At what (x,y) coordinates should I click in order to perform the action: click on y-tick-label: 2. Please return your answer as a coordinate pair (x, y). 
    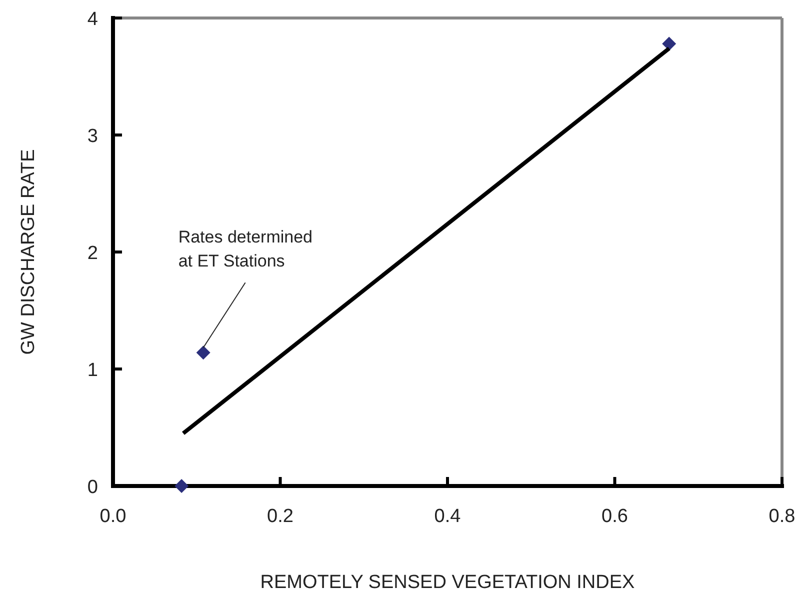
    Looking at the image, I should click on (92, 253).